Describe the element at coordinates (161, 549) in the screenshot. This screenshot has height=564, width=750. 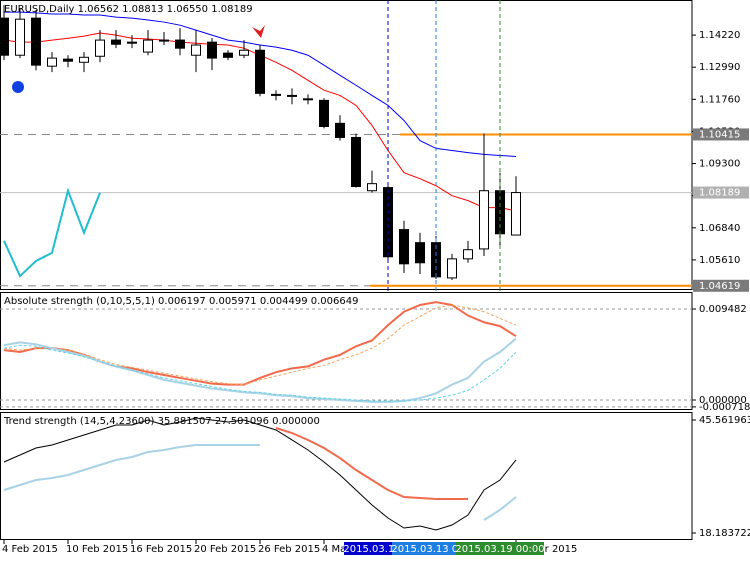
I see `x-tick-label: 16 Feb 2015` at that location.